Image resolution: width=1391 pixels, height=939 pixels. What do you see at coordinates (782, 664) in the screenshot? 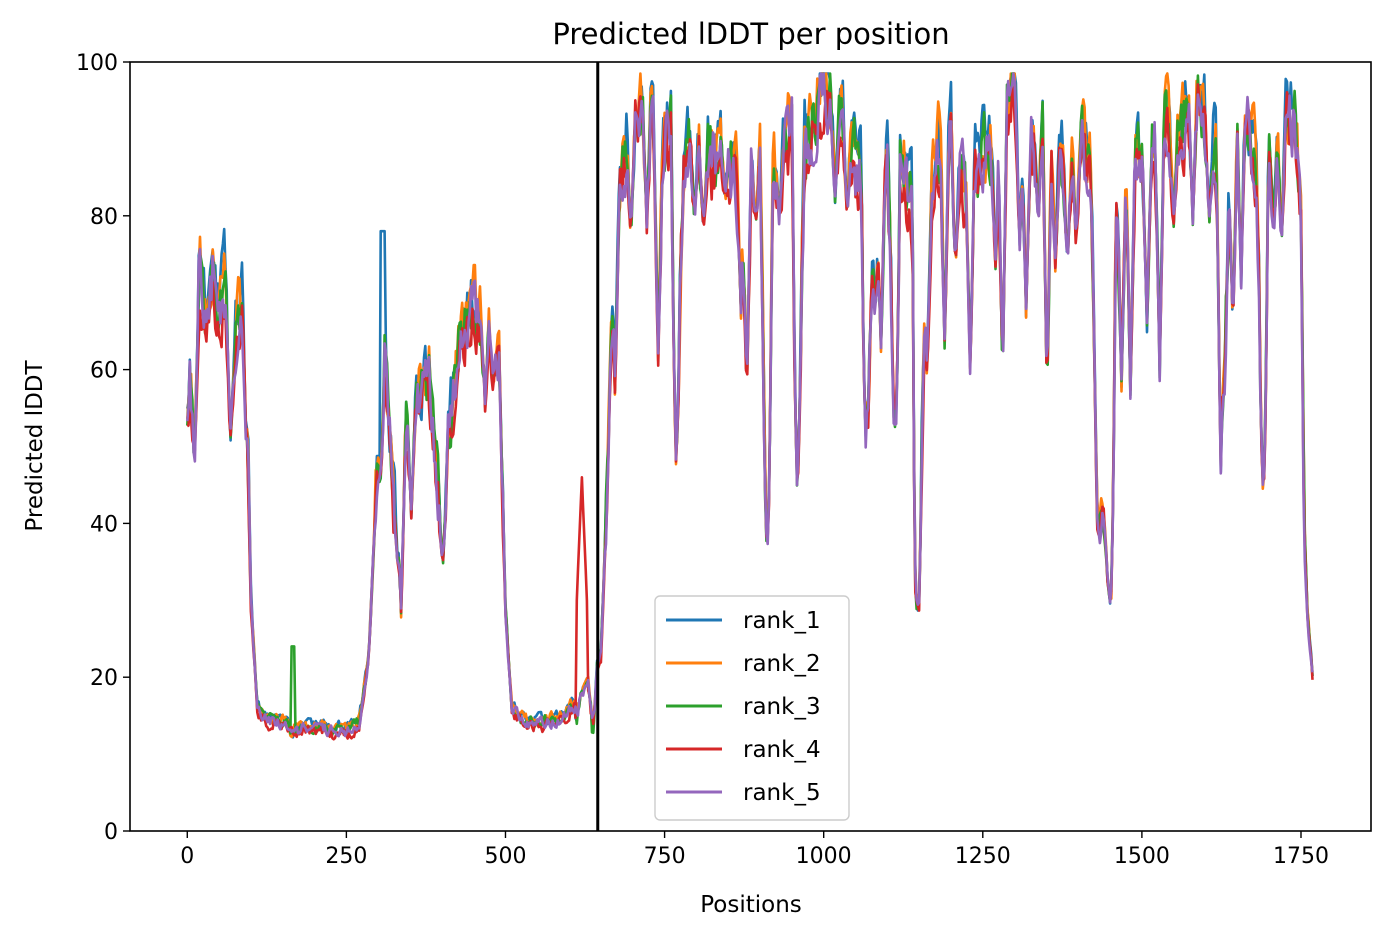
I see `legend-label: rank_2` at bounding box center [782, 664].